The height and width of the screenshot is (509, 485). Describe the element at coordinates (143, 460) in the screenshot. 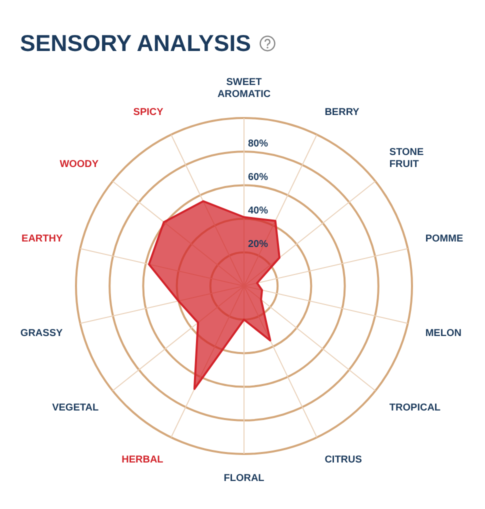

I see `spoke-label: HERBAL` at that location.